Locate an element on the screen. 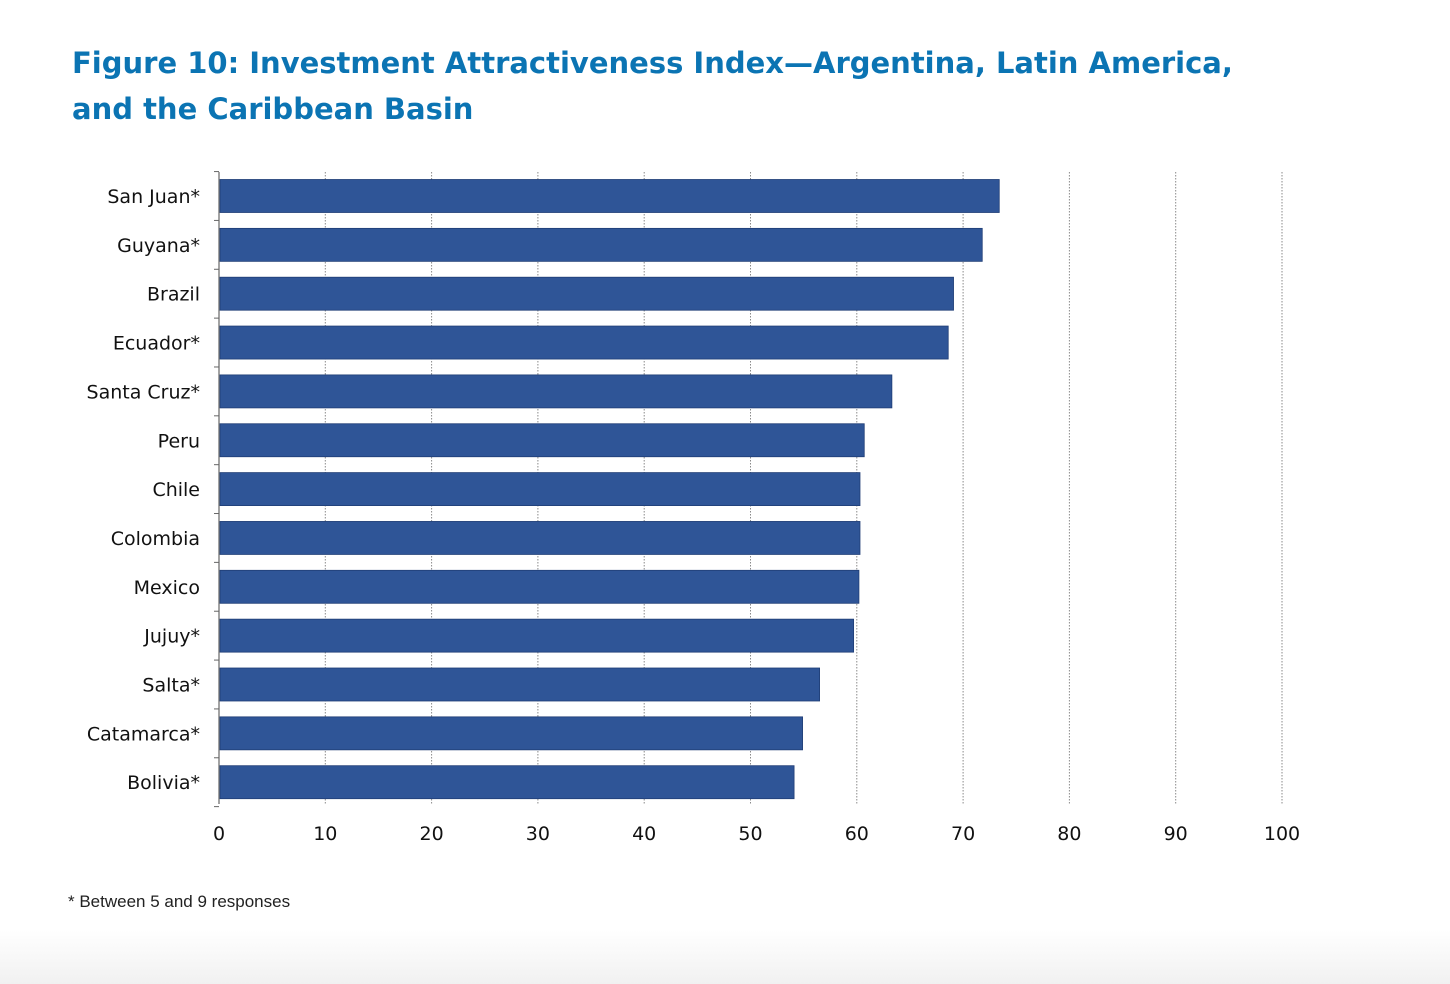 Image resolution: width=1450 pixels, height=984 pixels. bar-catamarca is located at coordinates (511, 733).